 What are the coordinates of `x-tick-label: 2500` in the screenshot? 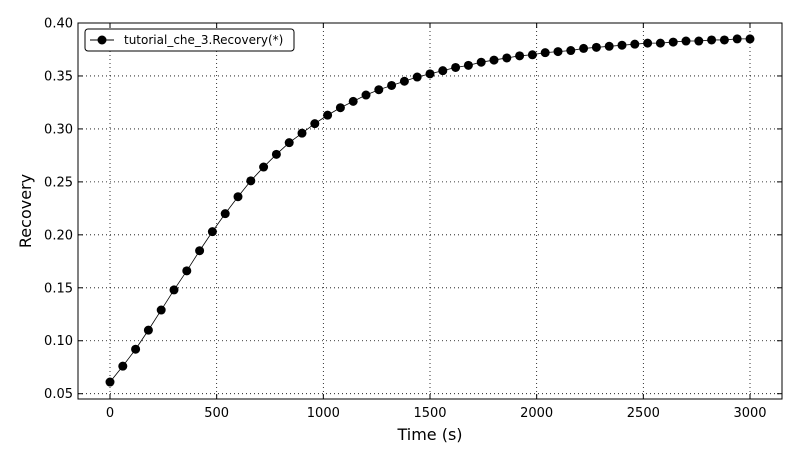 It's located at (643, 413).